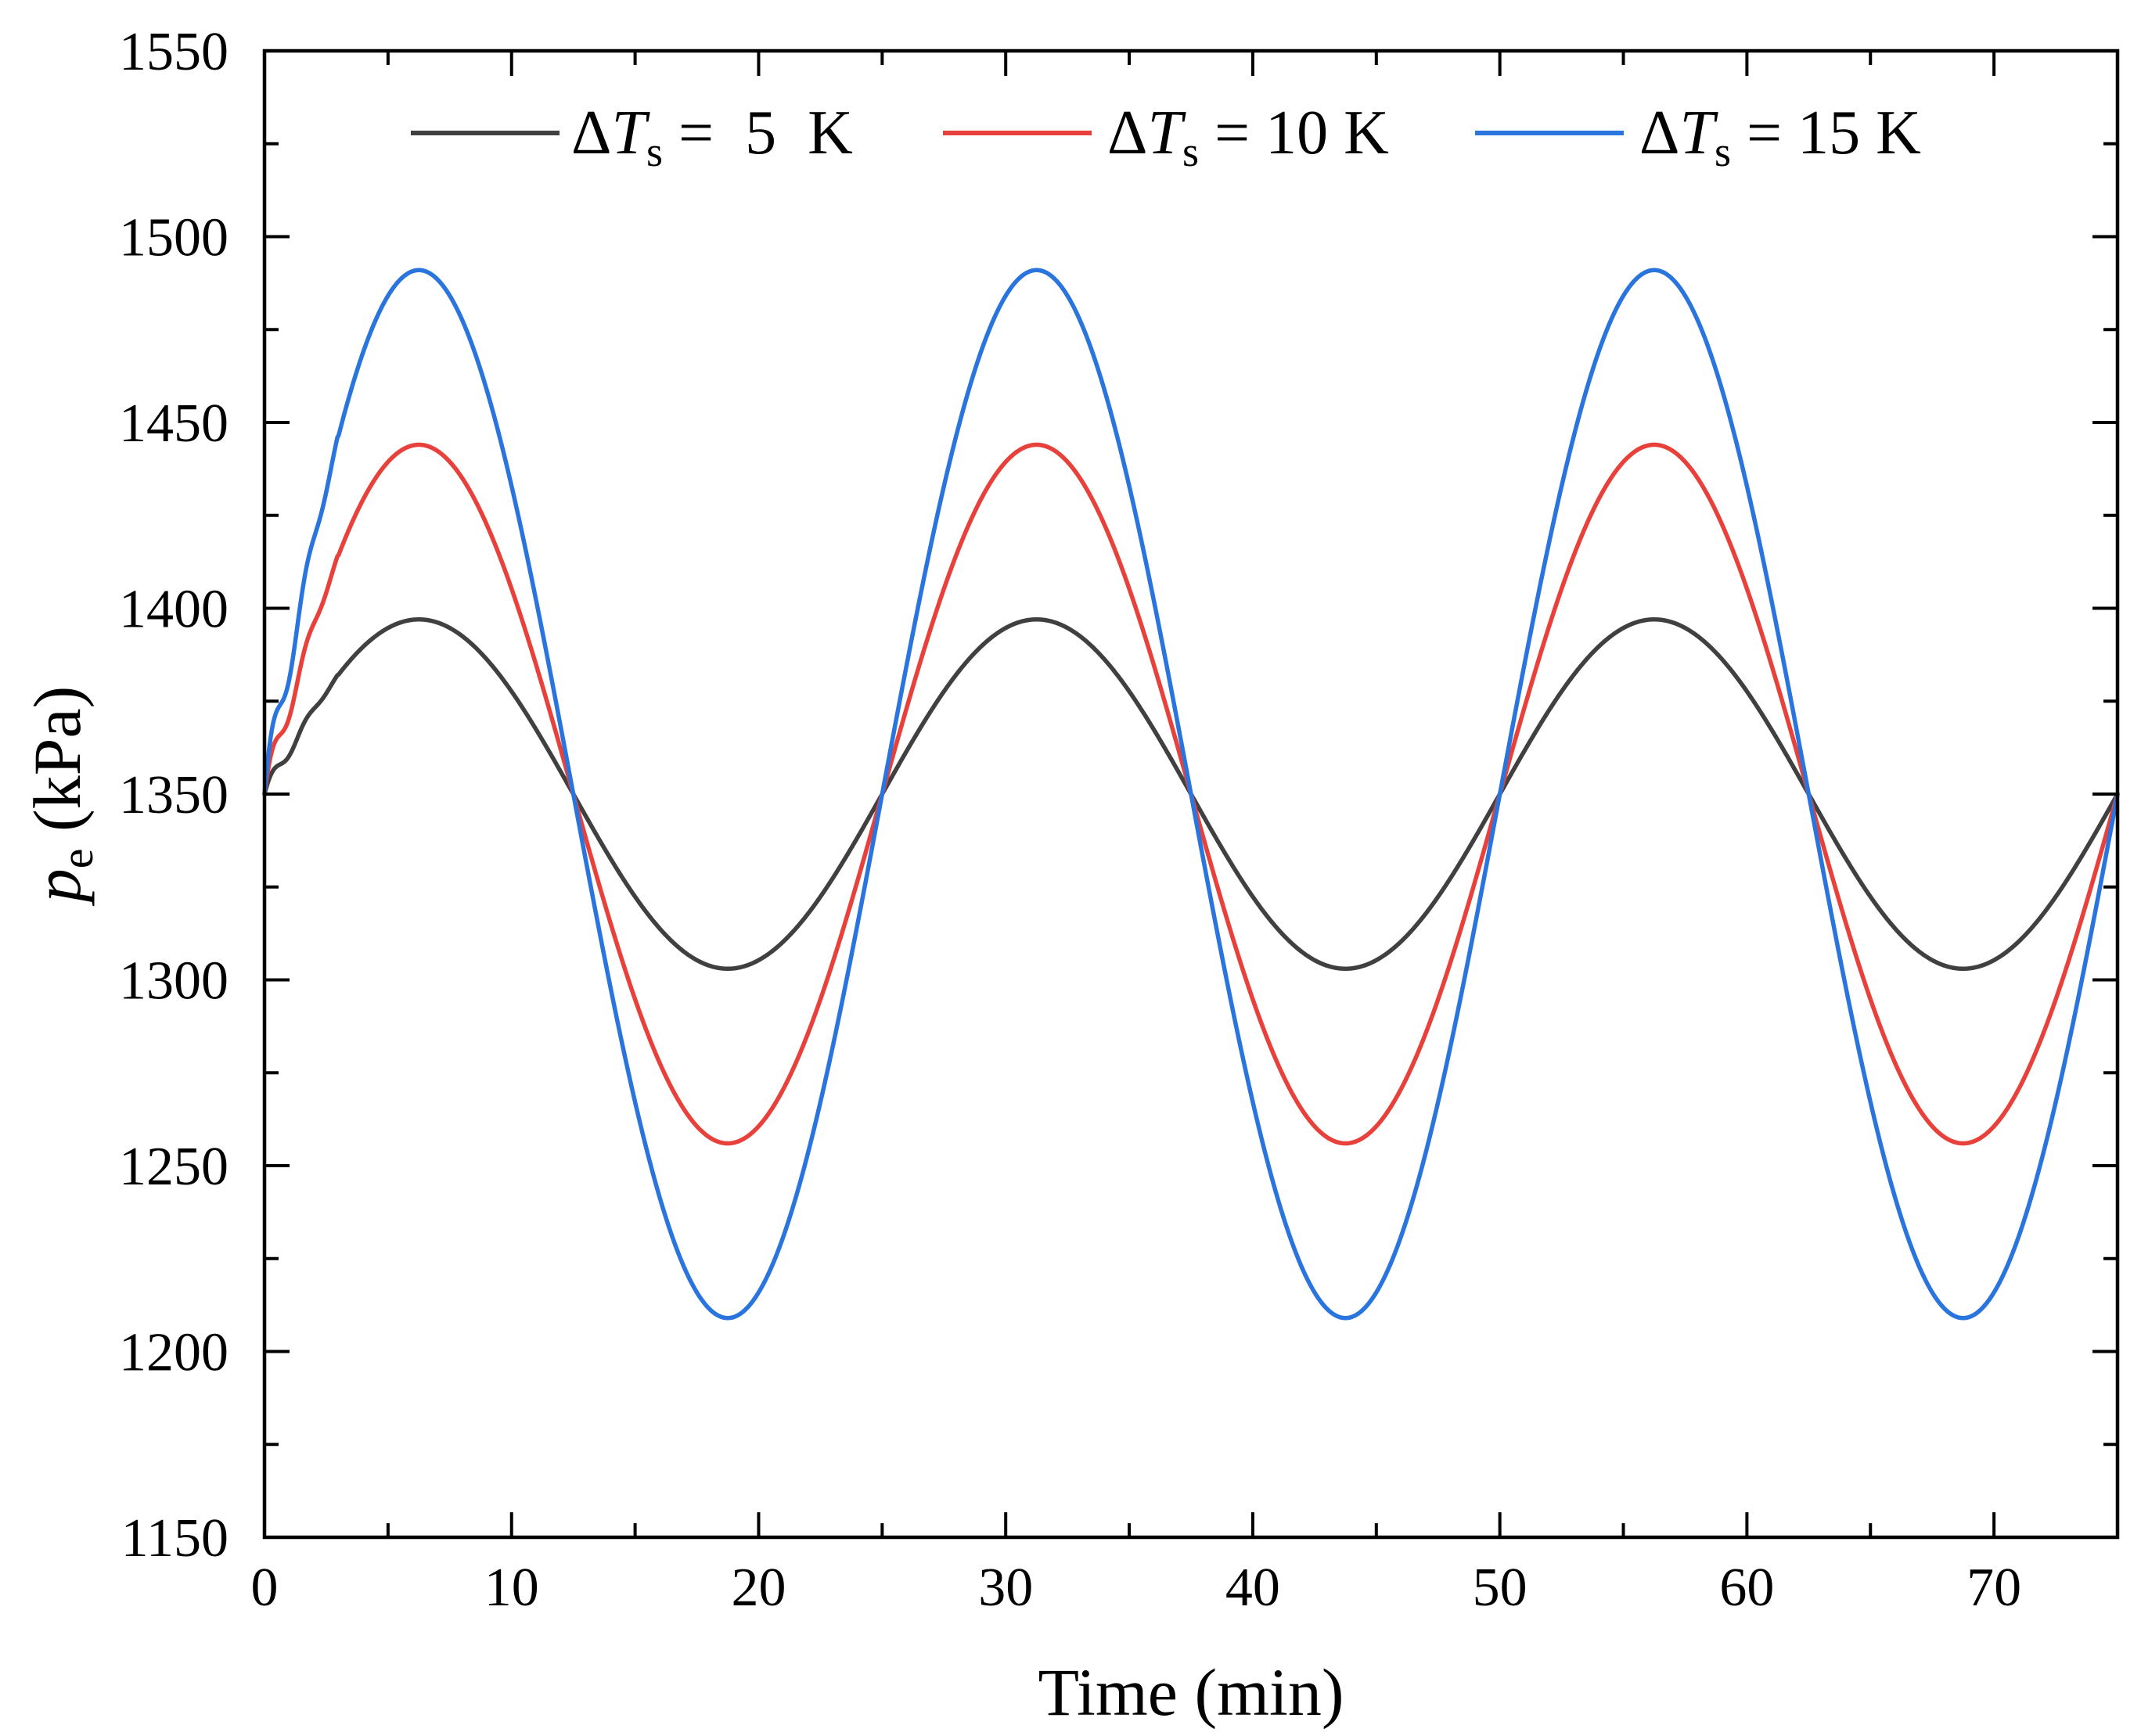 The image size is (2141, 1736). What do you see at coordinates (174, 1539) in the screenshot?
I see `y-tick-label: 1150` at bounding box center [174, 1539].